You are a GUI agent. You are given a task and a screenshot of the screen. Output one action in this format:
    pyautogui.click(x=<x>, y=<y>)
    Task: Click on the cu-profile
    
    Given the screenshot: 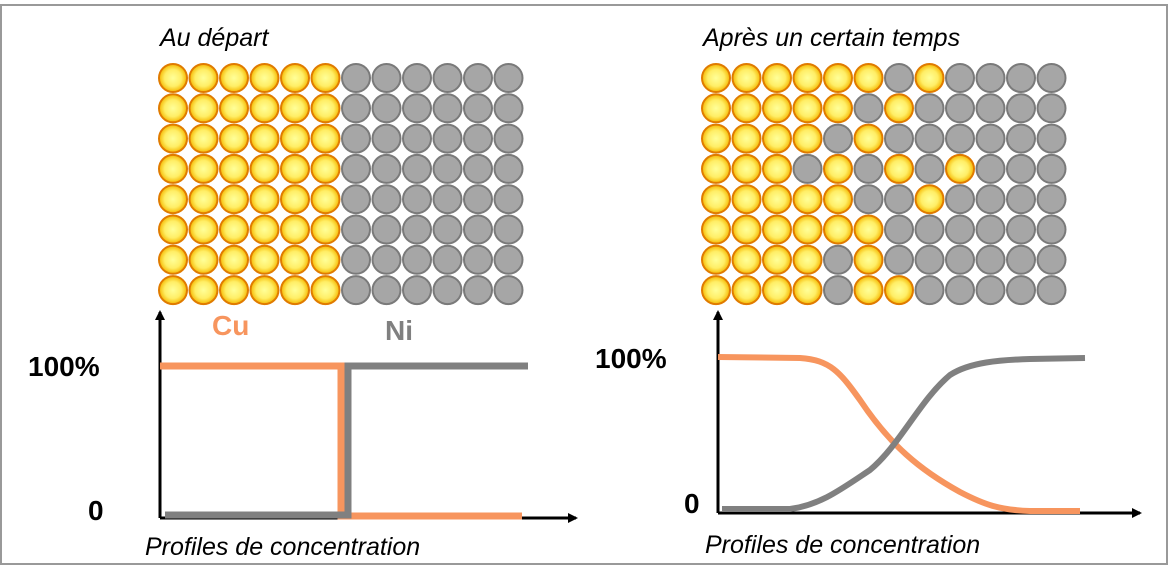 What is the action you would take?
    pyautogui.click(x=898, y=434)
    